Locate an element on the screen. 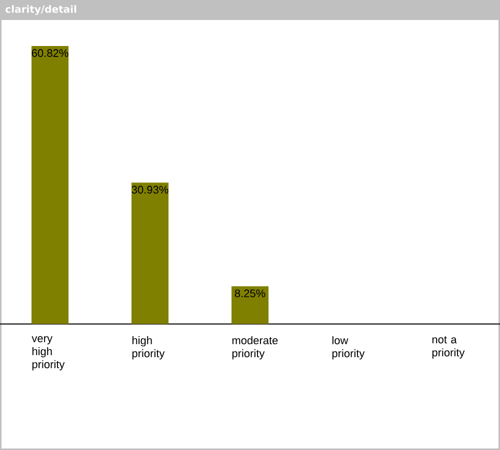 The image size is (500, 450). x-tick-label: high priority is located at coordinates (148, 348).